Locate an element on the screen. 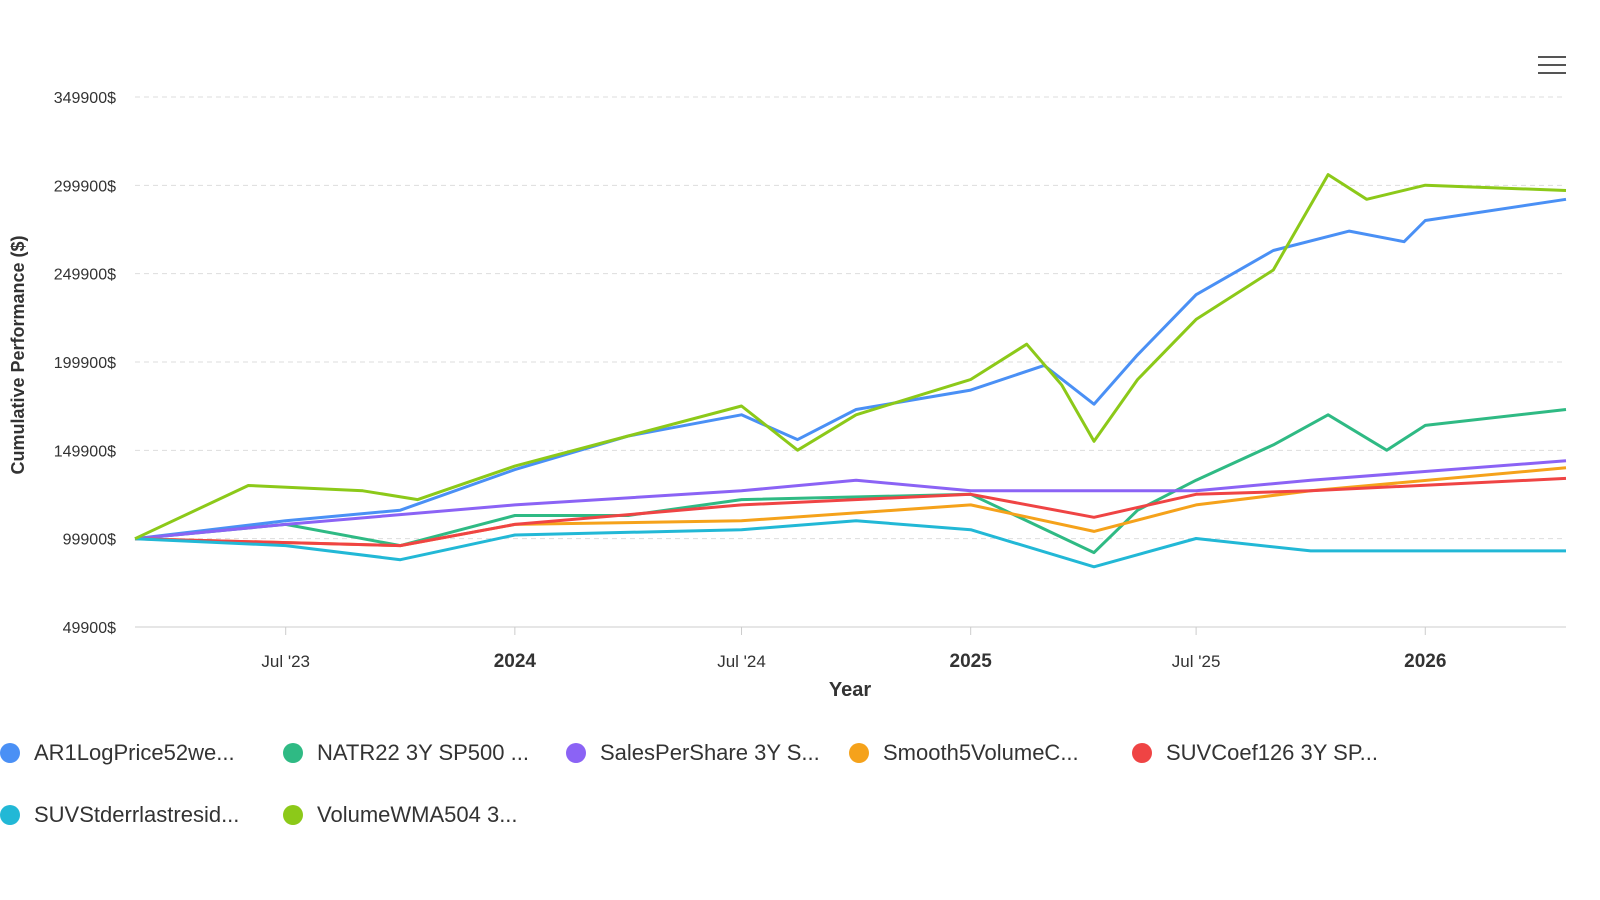 This screenshot has height=900, width=1600. y-tick-label: 249900$ is located at coordinates (85, 275).